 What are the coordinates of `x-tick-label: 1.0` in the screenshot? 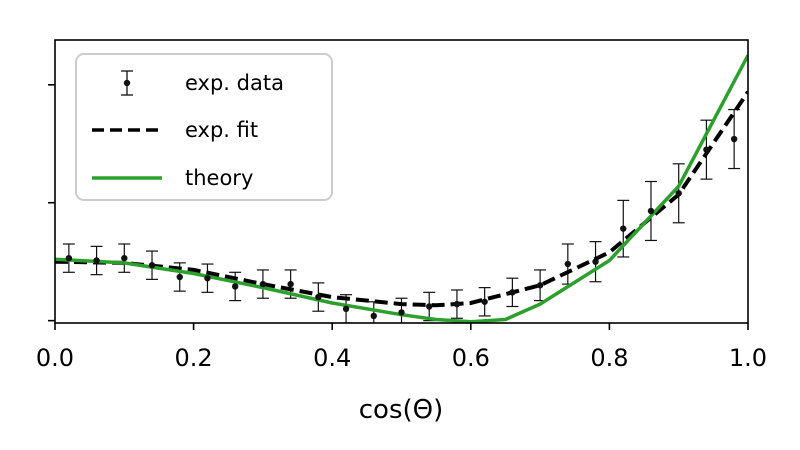 It's located at (748, 358).